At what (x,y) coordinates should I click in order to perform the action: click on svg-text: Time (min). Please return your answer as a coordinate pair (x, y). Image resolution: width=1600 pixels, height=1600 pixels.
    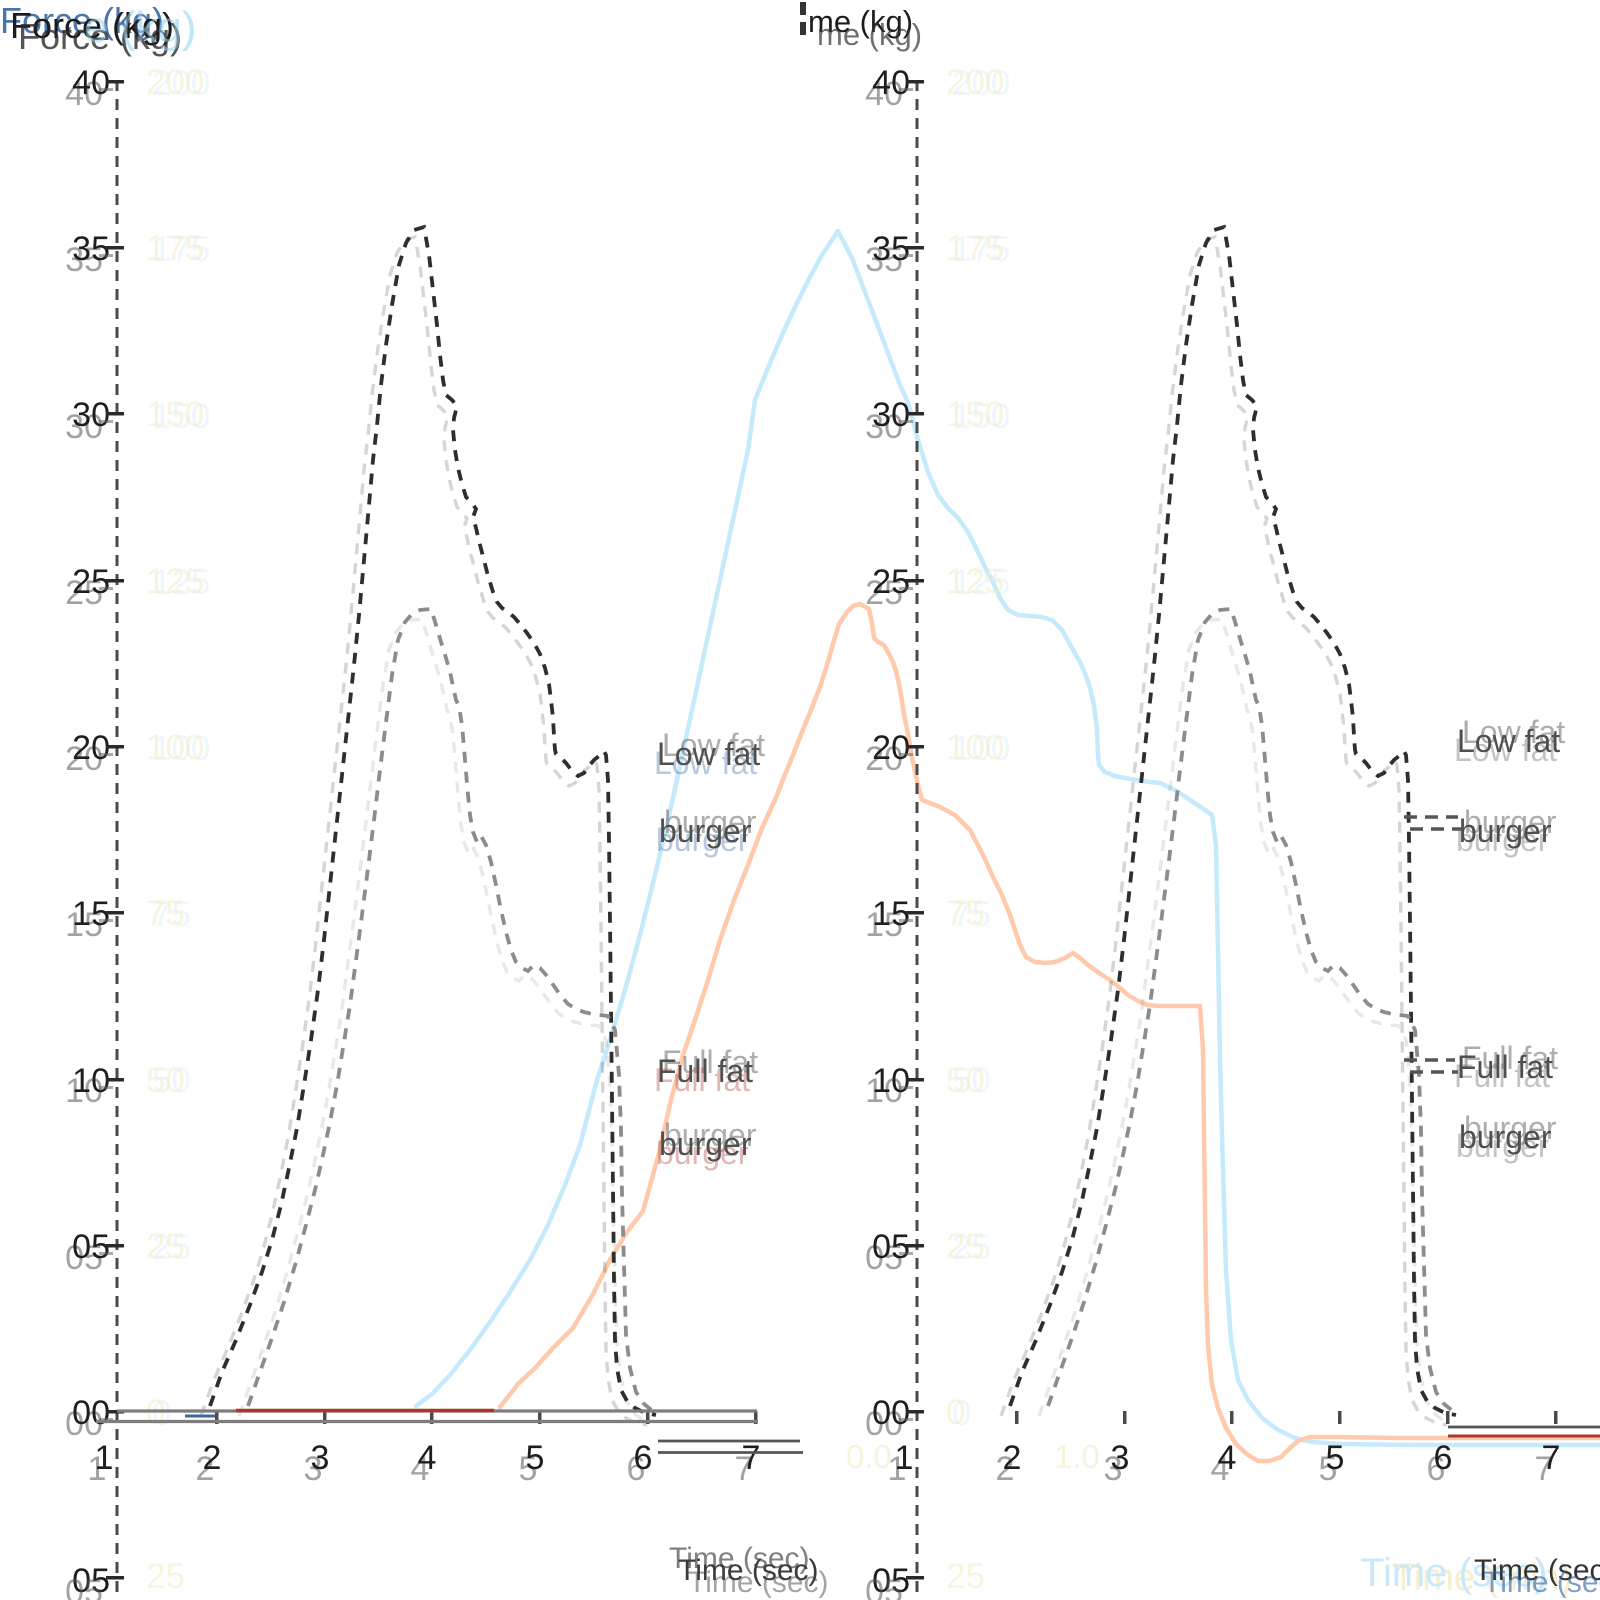
    Looking at the image, I should click on (1482, 1578).